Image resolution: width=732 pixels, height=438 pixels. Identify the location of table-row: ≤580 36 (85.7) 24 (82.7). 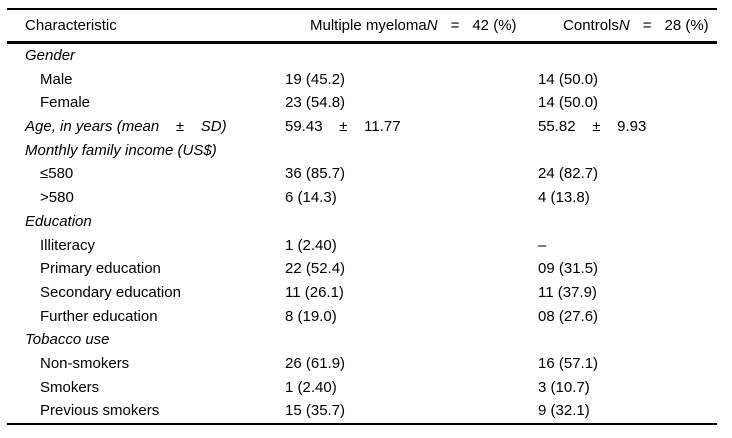
(362, 174).